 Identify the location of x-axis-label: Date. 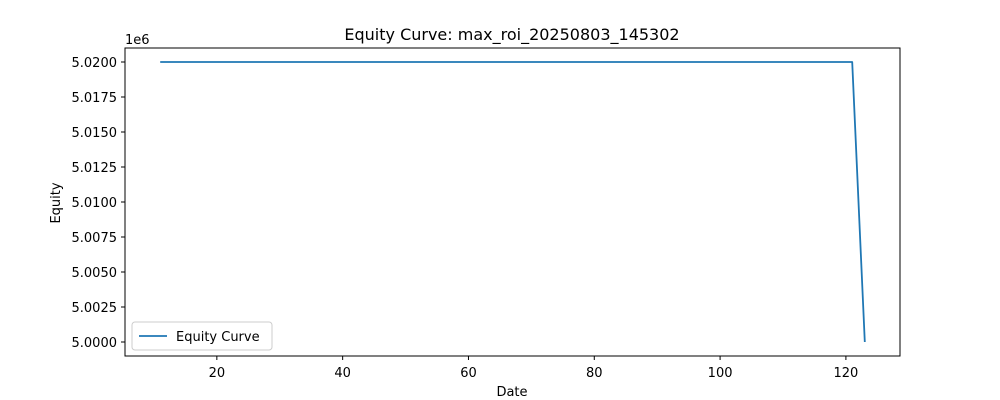
(511, 392).